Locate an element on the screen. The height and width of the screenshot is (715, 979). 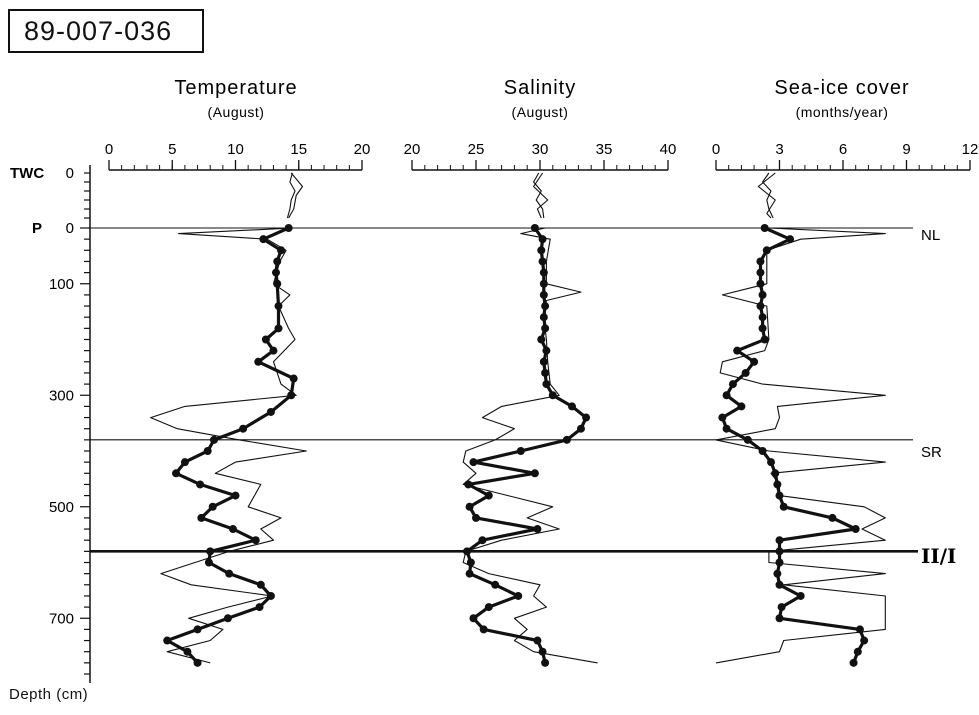
horizon-label-sr: SR is located at coordinates (931, 452).